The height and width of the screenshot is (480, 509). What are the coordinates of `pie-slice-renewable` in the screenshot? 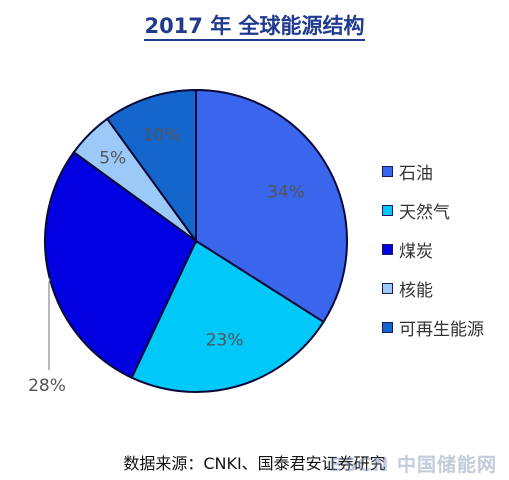 It's located at (151, 166).